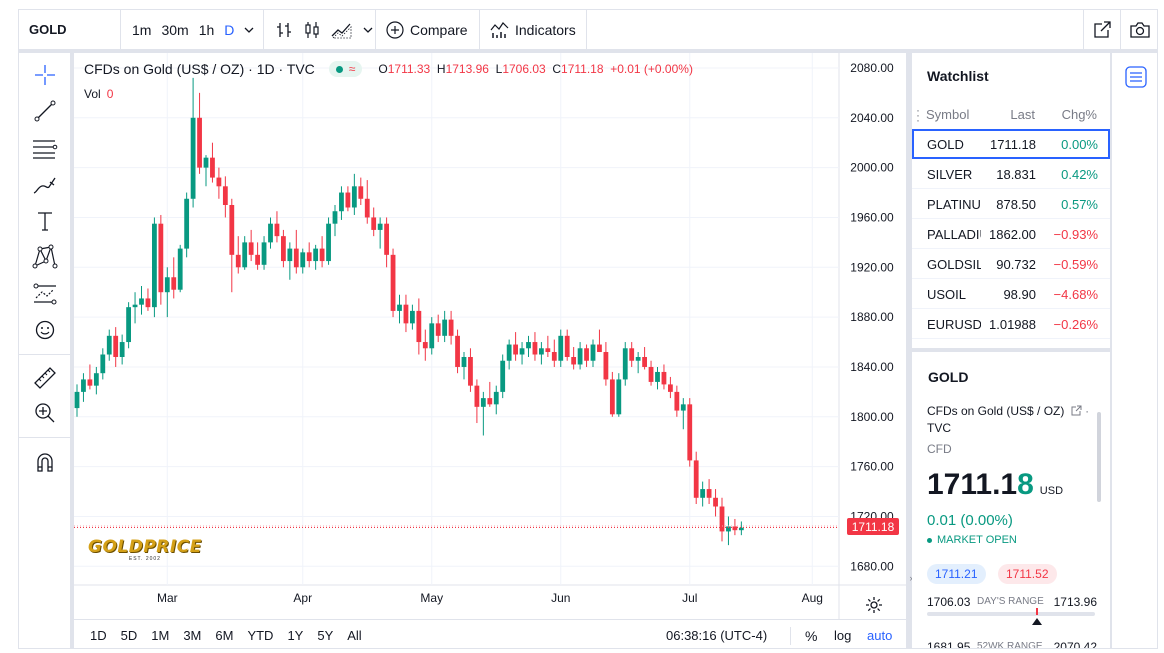  I want to click on watchlist-row: PALLADIUM 1862.00 −0.93%, so click(1011, 234).